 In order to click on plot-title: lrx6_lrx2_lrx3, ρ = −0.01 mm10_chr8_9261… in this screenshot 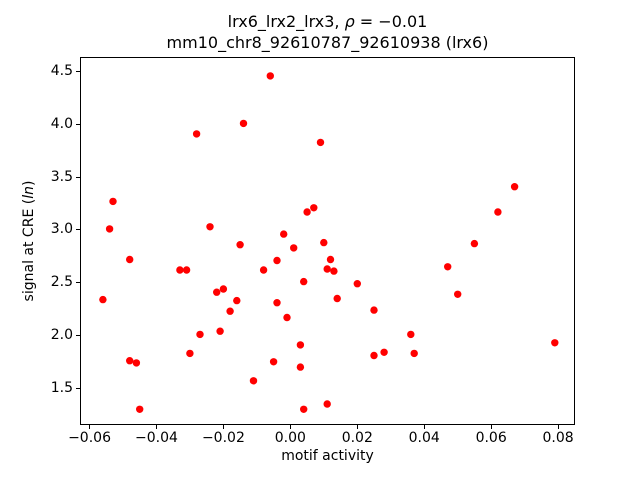, I will do `click(327, 32)`.